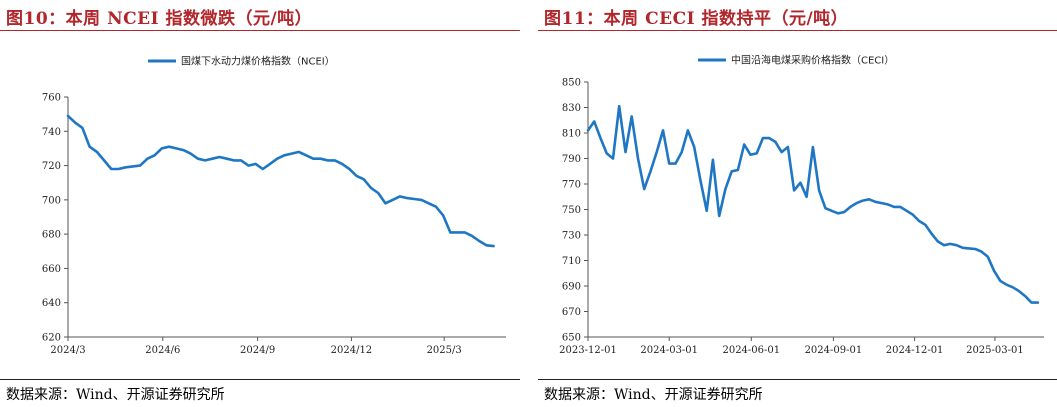 Image resolution: width=1057 pixels, height=407 pixels. I want to click on chart-title: 图11：本周 CECI 指数持平（元/吨）, so click(696, 19).